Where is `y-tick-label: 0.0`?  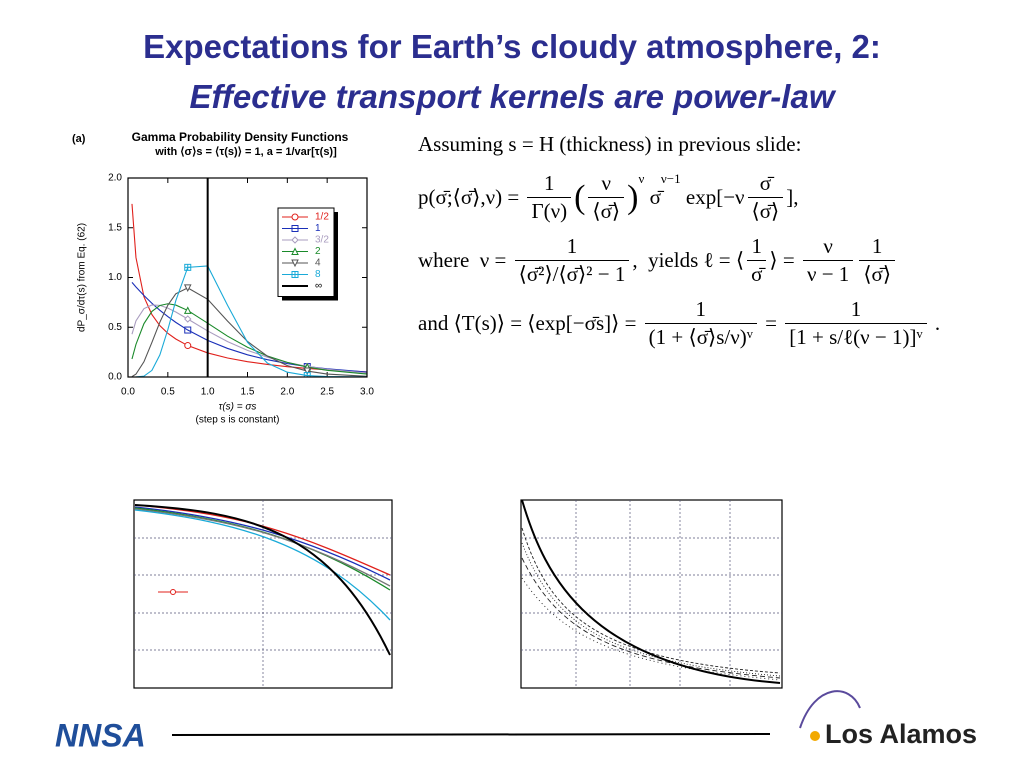
y-tick-label: 0.0 is located at coordinates (115, 377).